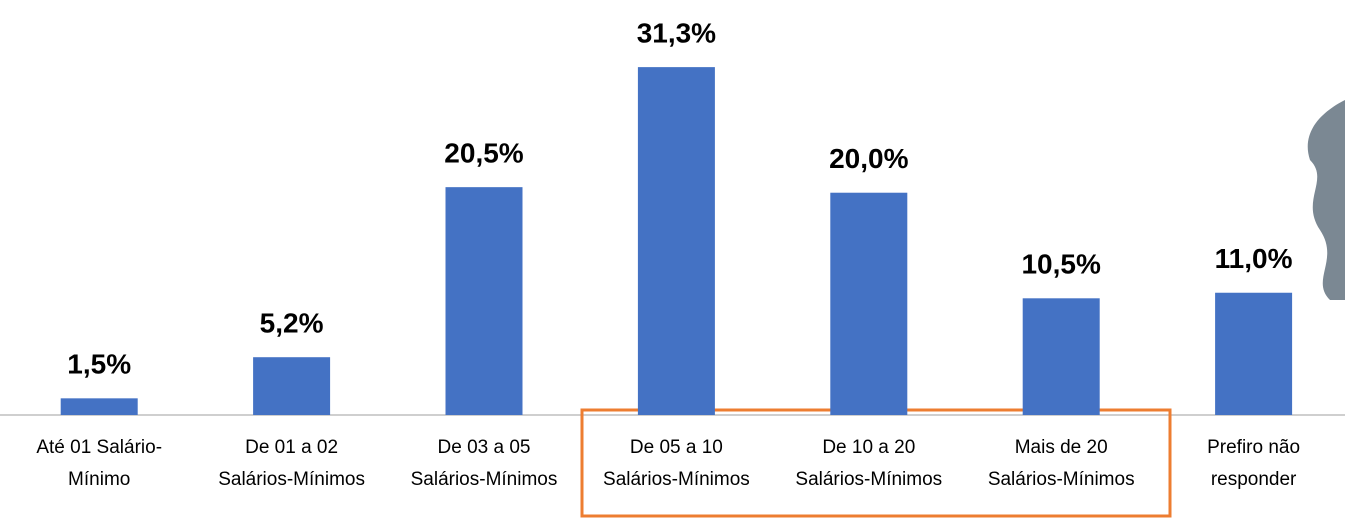 Image resolution: width=1345 pixels, height=520 pixels. I want to click on x-tick-label: De 01 a 02, so click(291, 447).